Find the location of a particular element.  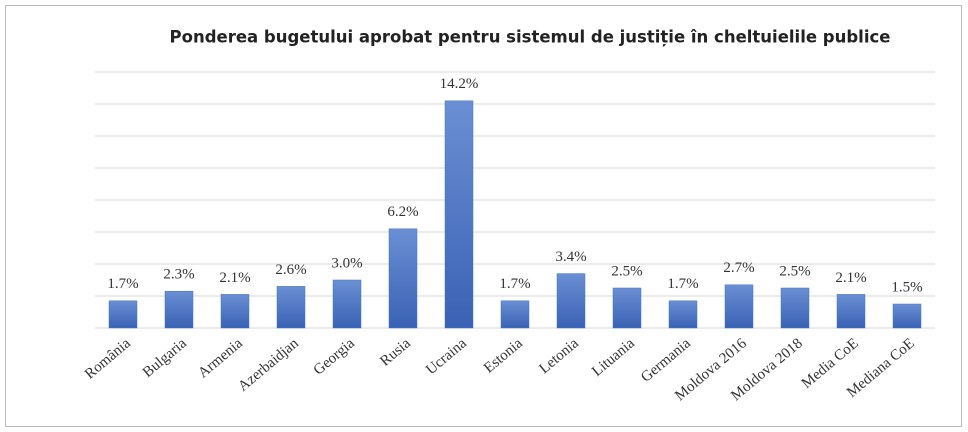

data-label: 14.2% is located at coordinates (459, 84).